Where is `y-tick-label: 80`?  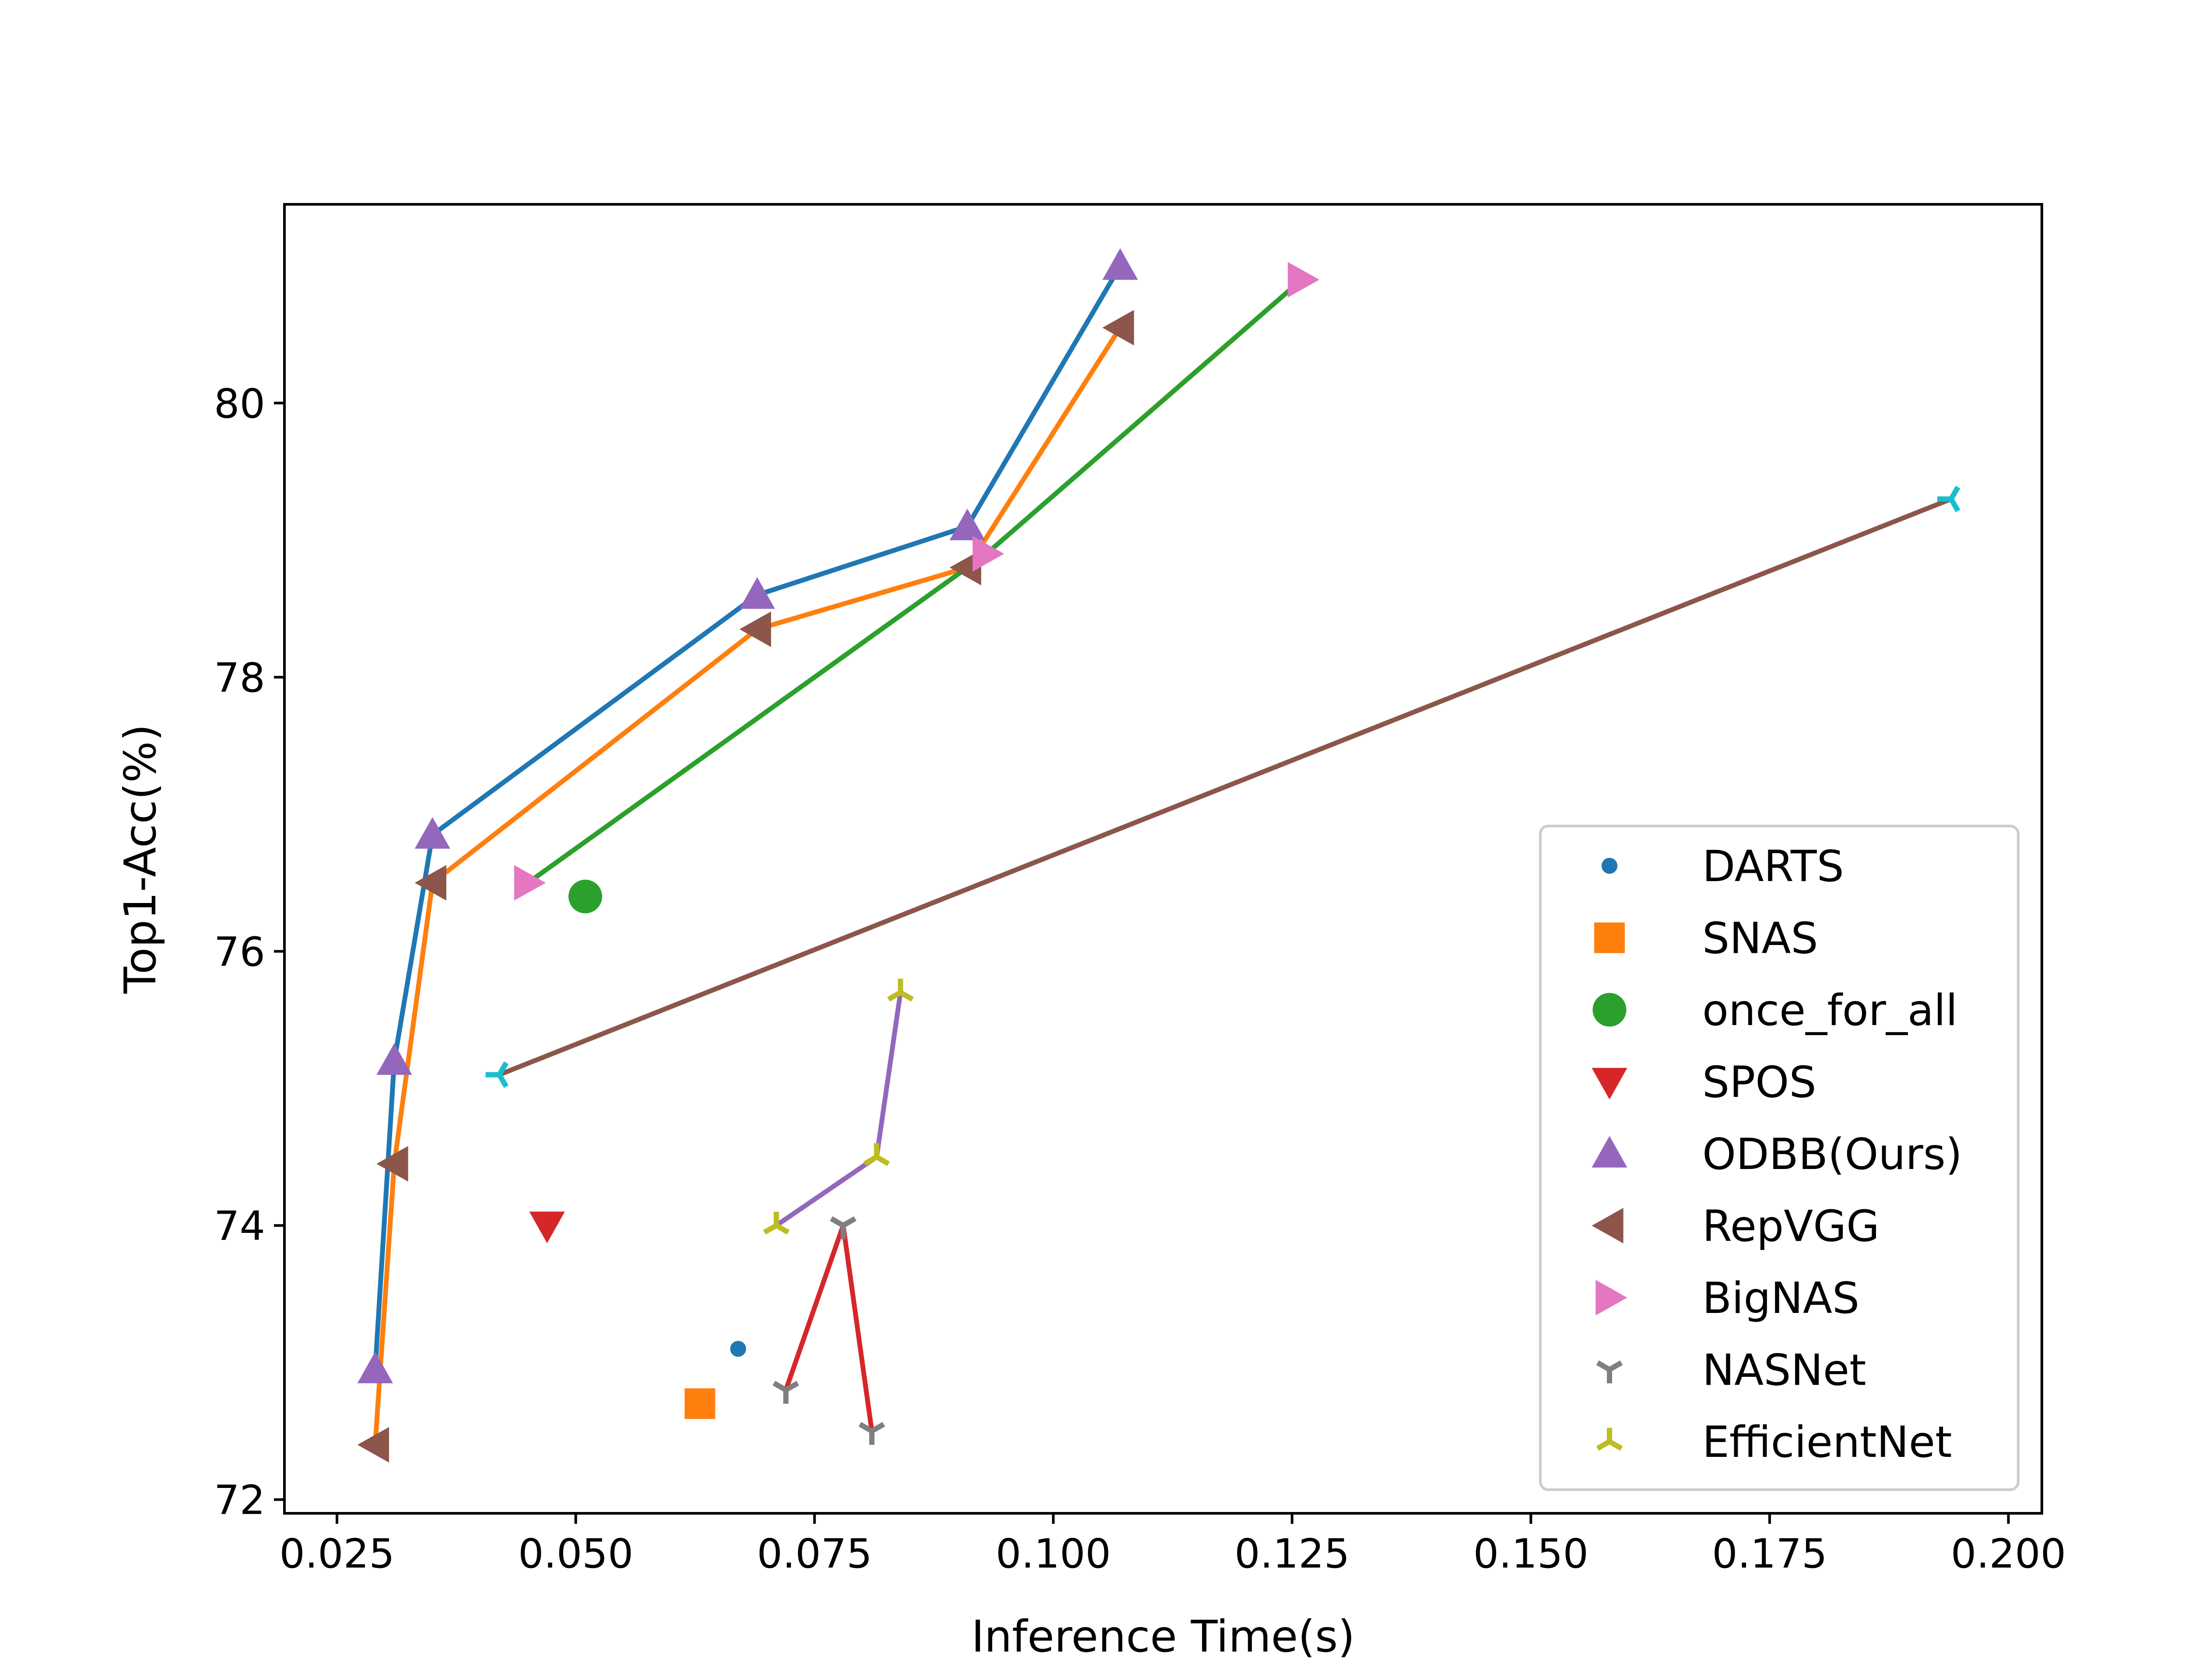
y-tick-label: 80 is located at coordinates (240, 403).